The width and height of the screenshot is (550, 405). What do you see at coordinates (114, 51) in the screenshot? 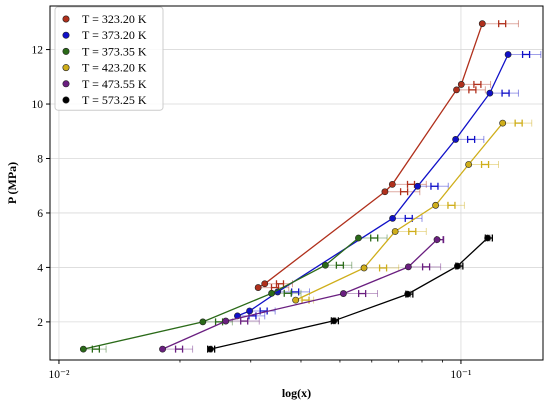
I see `legend-label: T = 373.35 K` at bounding box center [114, 51].